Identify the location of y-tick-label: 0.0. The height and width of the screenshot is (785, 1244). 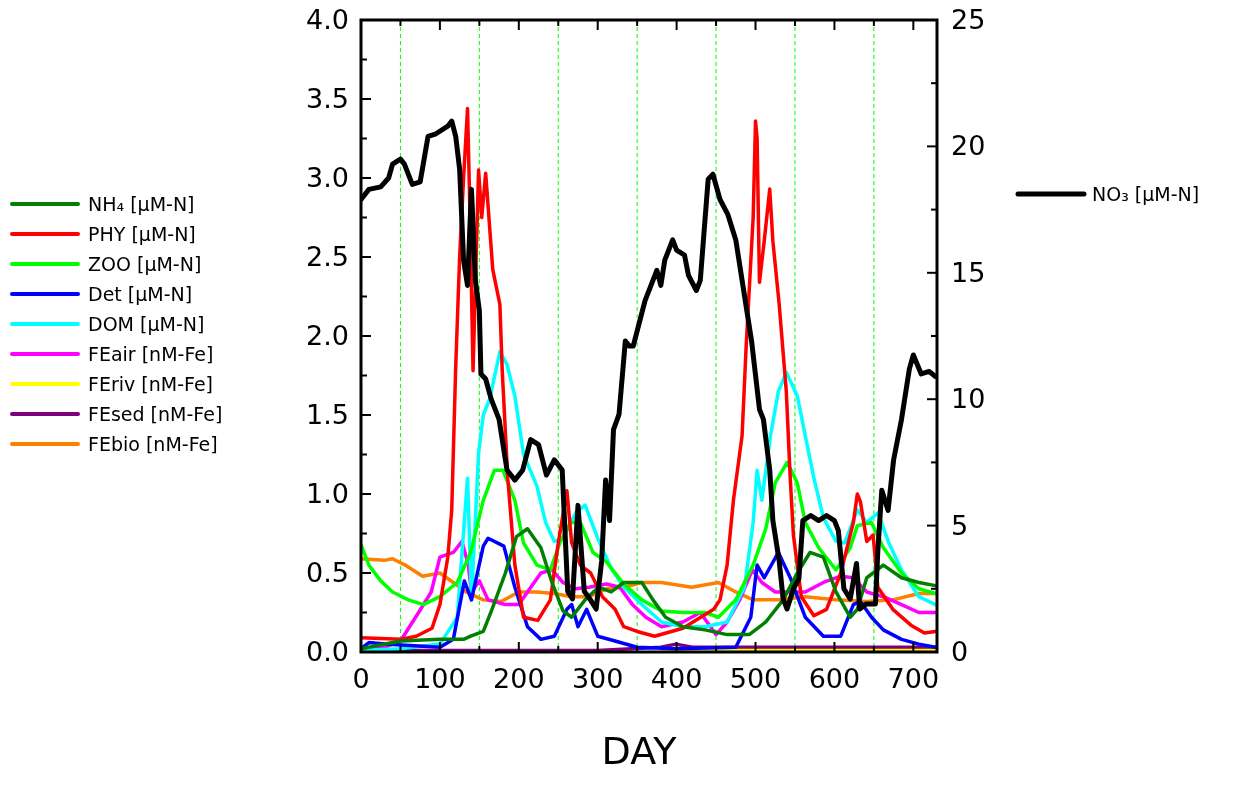
(327, 651).